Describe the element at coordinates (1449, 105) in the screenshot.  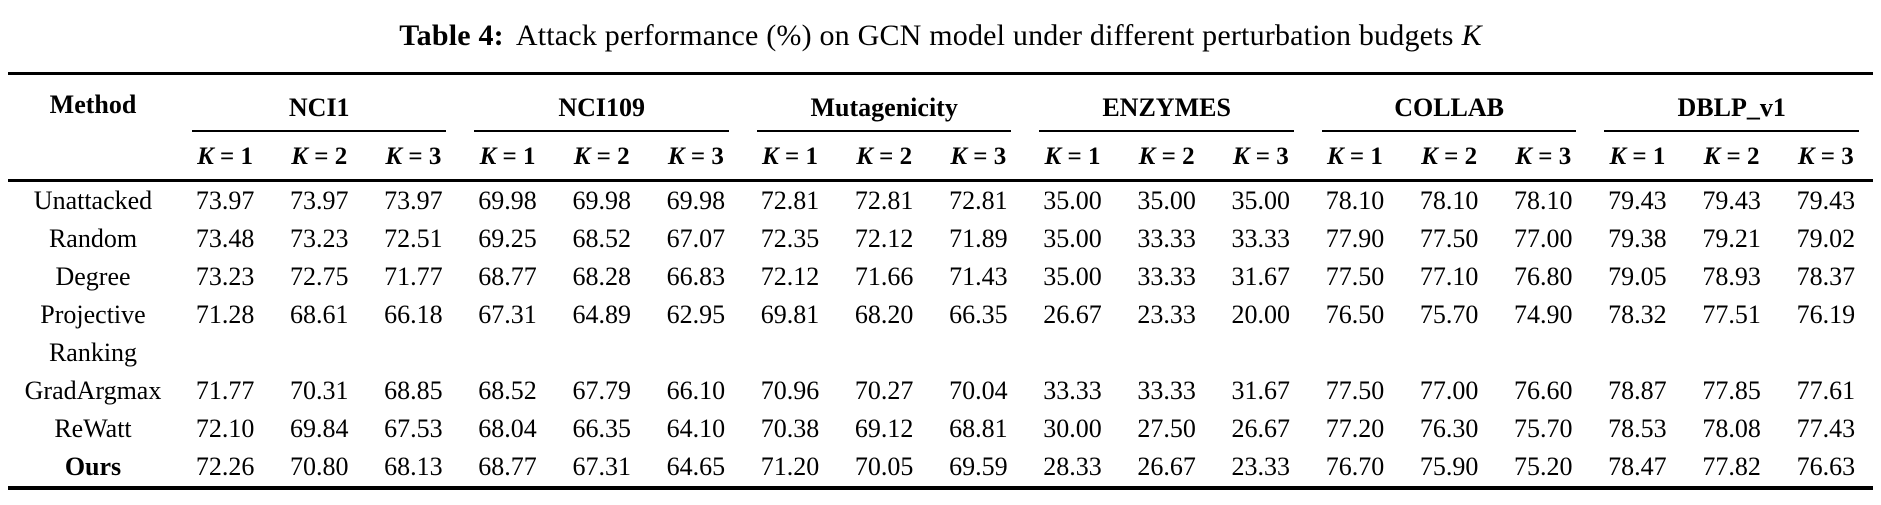
I see `dataset-name: COLLAB` at that location.